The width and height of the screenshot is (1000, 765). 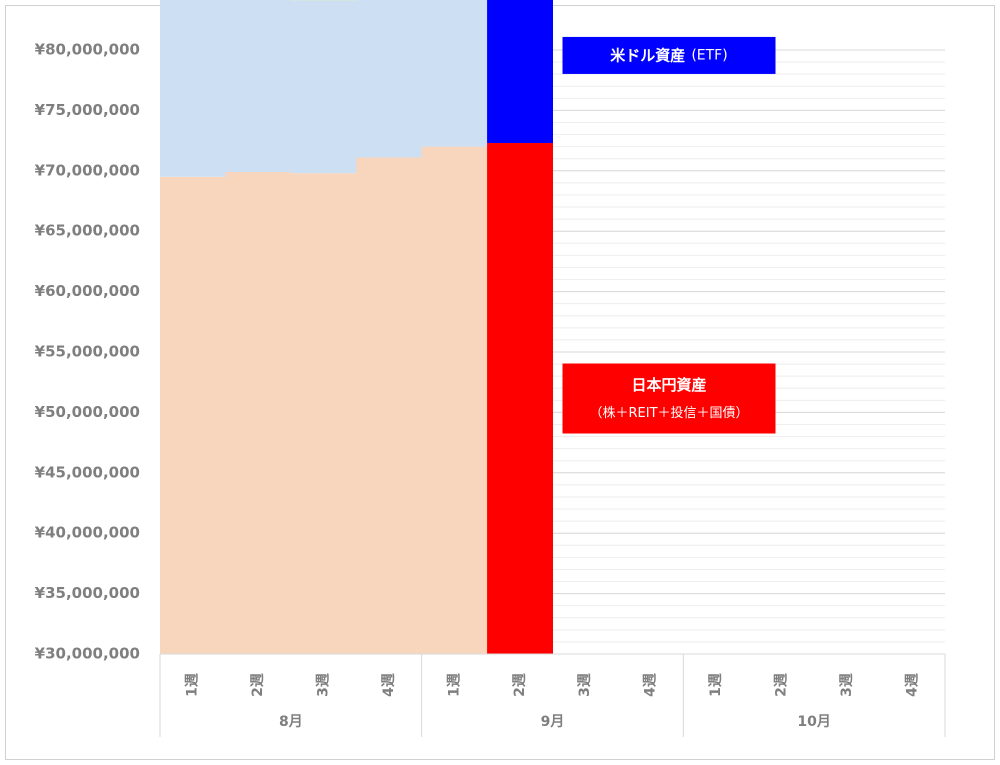 I want to click on y-tick-label: ¥35,000,000, so click(x=87, y=593).